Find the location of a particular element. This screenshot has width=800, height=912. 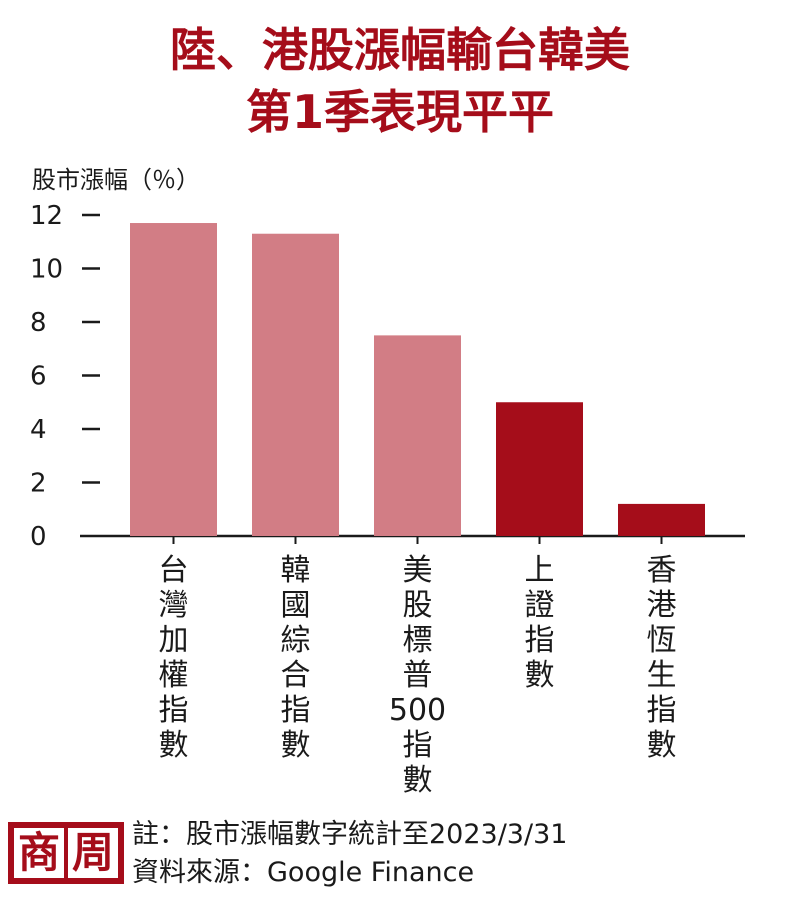

footnote-date: 註：股市漲幅數字統計至2023/3/31 is located at coordinates (350, 834).